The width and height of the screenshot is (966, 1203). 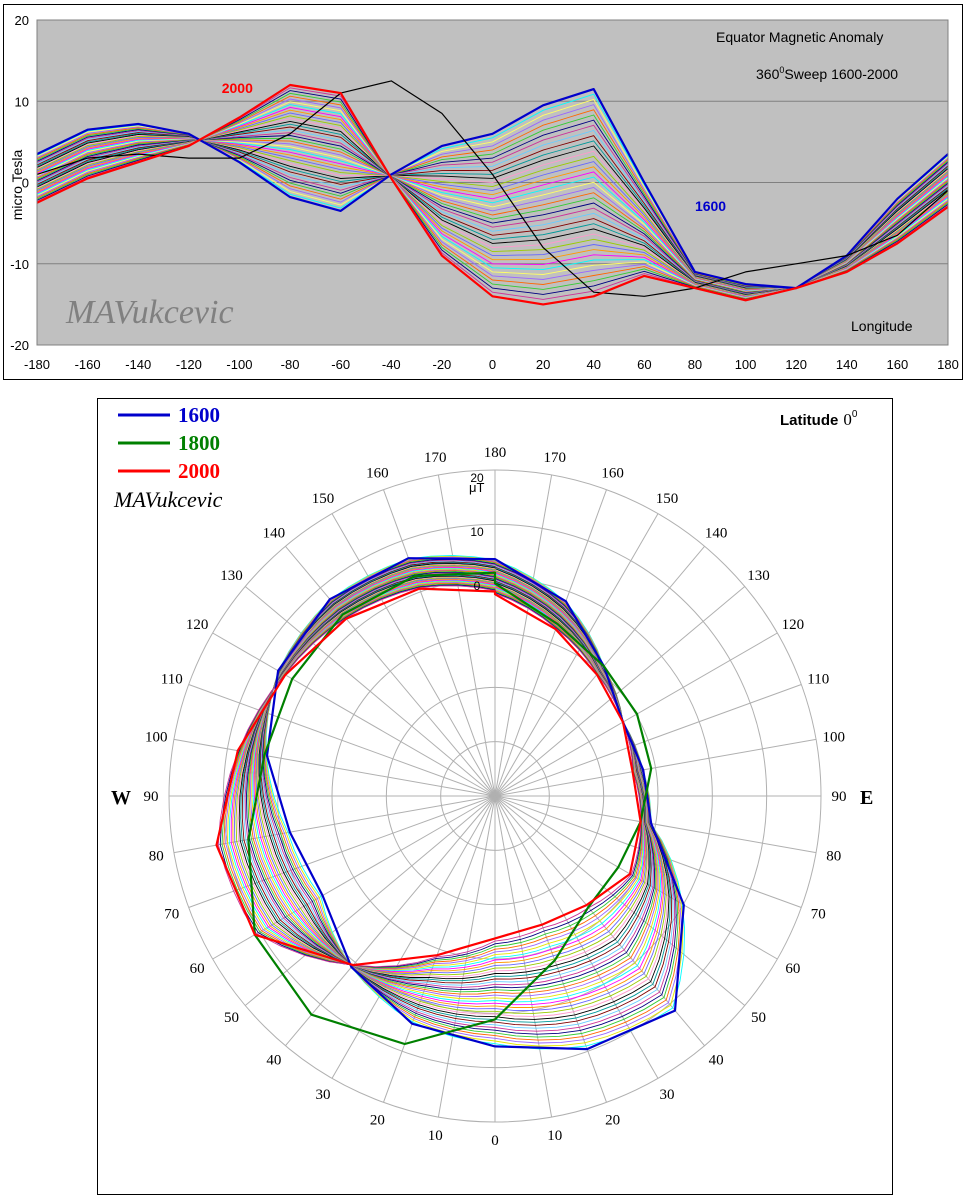 I want to click on y-tick-label: -20, so click(x=19, y=345).